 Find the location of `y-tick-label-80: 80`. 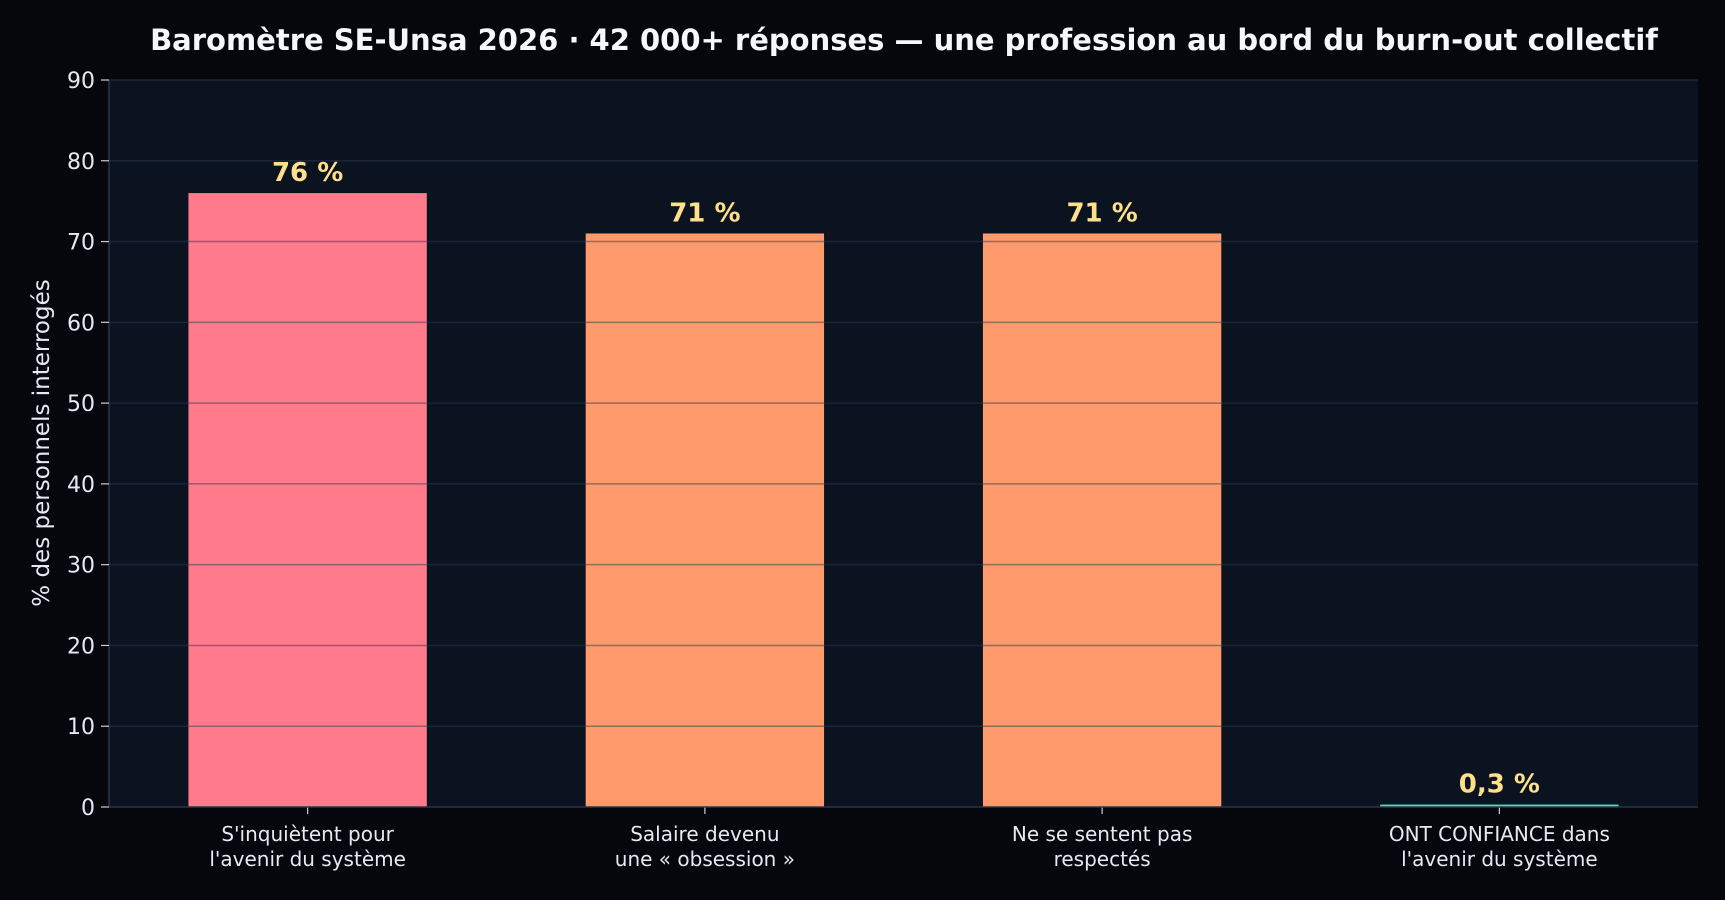

y-tick-label-80: 80 is located at coordinates (81, 162).